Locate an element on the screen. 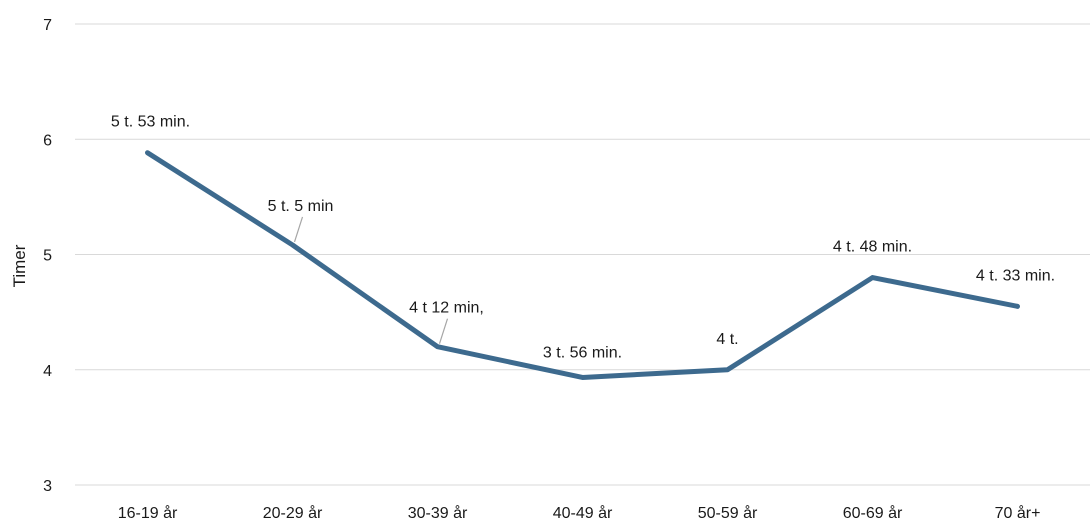  data-label: 3 t. 56 min. is located at coordinates (582, 352).